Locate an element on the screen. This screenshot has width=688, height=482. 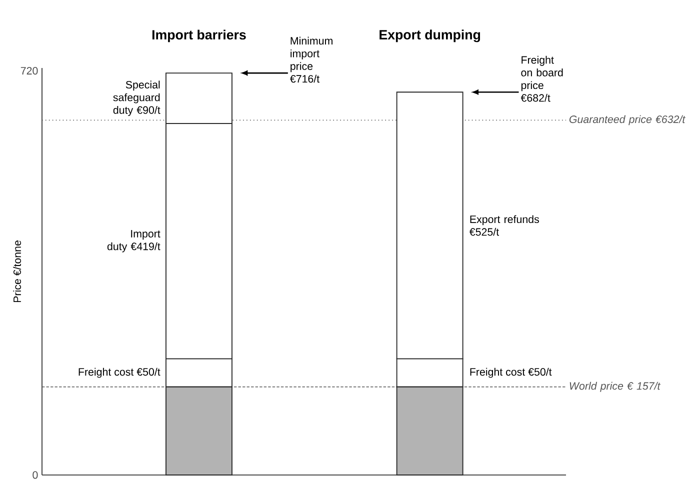
x-tick-label: Export dumping is located at coordinates (430, 36).